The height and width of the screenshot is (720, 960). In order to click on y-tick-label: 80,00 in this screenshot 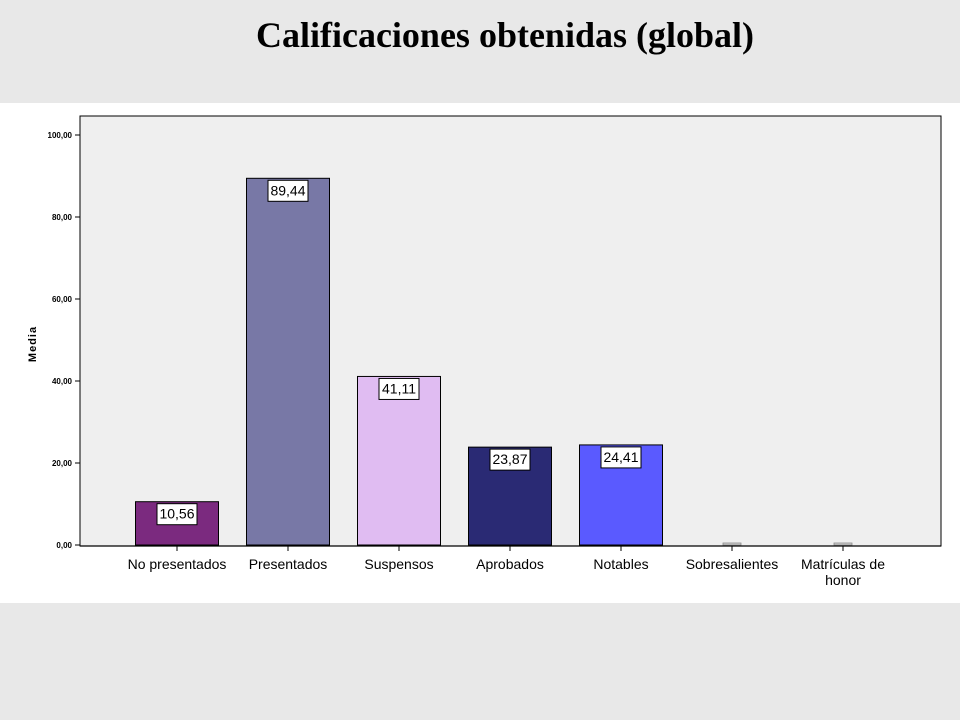, I will do `click(62, 217)`.